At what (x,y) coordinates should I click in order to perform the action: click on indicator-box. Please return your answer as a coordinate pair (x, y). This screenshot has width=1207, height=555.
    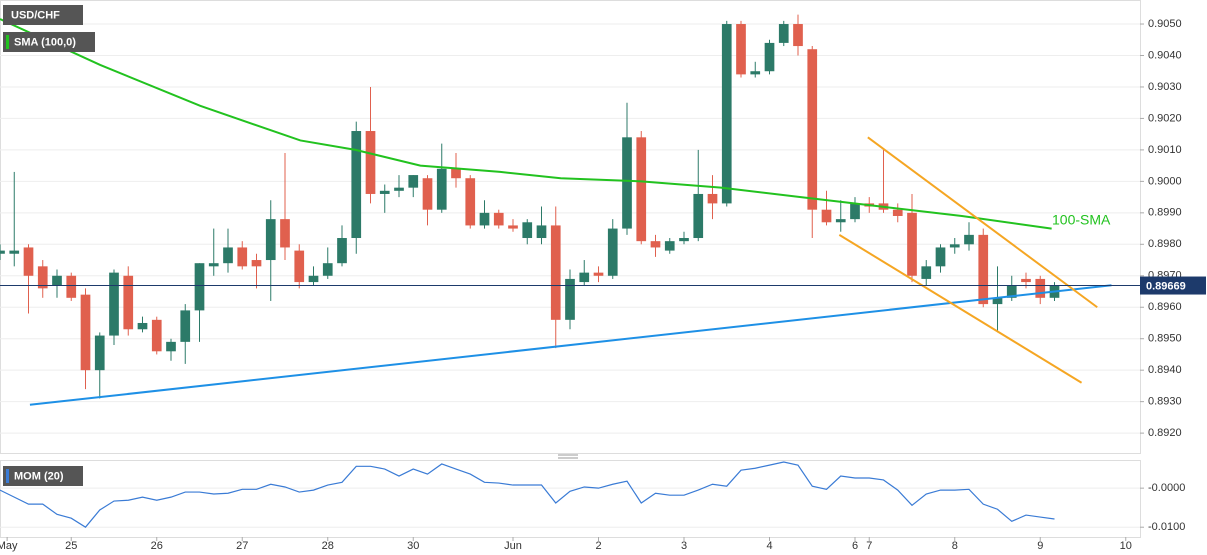
    Looking at the image, I should click on (49, 42).